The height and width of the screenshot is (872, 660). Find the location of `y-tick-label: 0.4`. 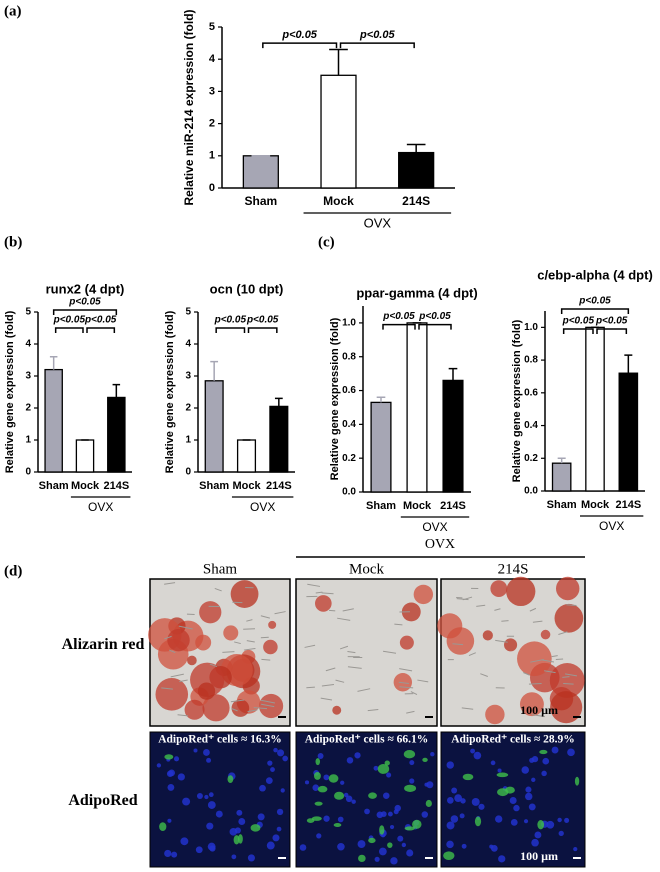

y-tick-label: 0.4 is located at coordinates (349, 424).